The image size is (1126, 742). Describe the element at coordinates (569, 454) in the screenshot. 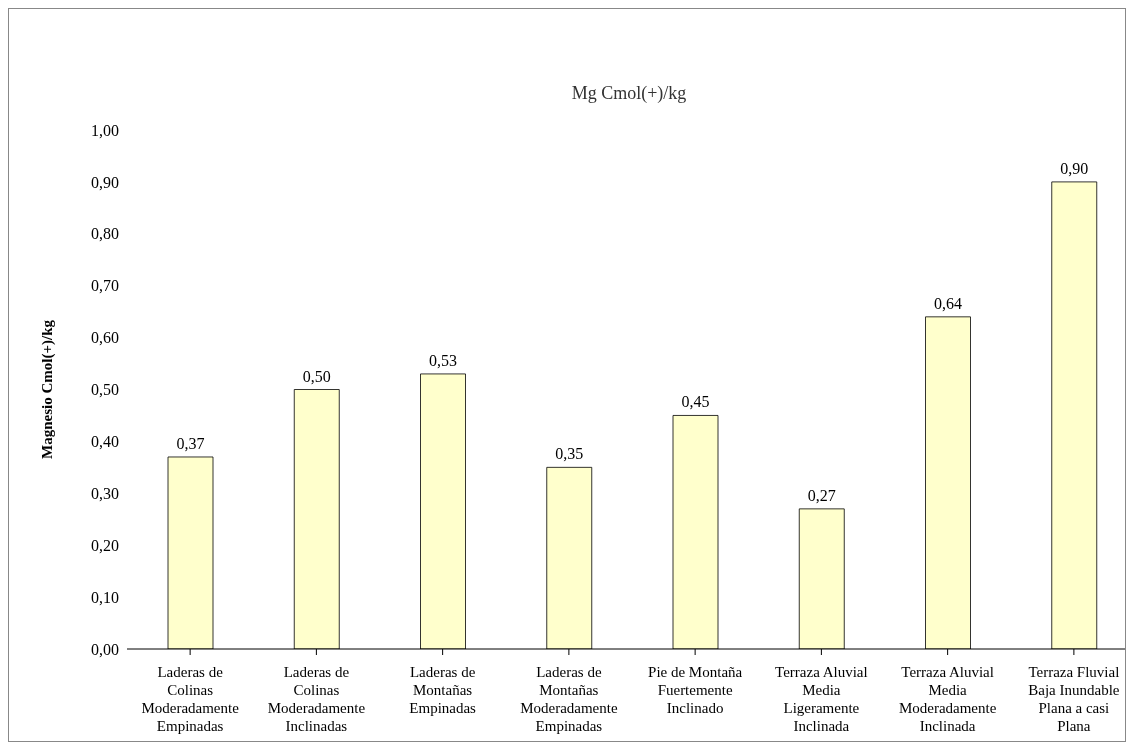

I see `data-label: 0,35` at that location.